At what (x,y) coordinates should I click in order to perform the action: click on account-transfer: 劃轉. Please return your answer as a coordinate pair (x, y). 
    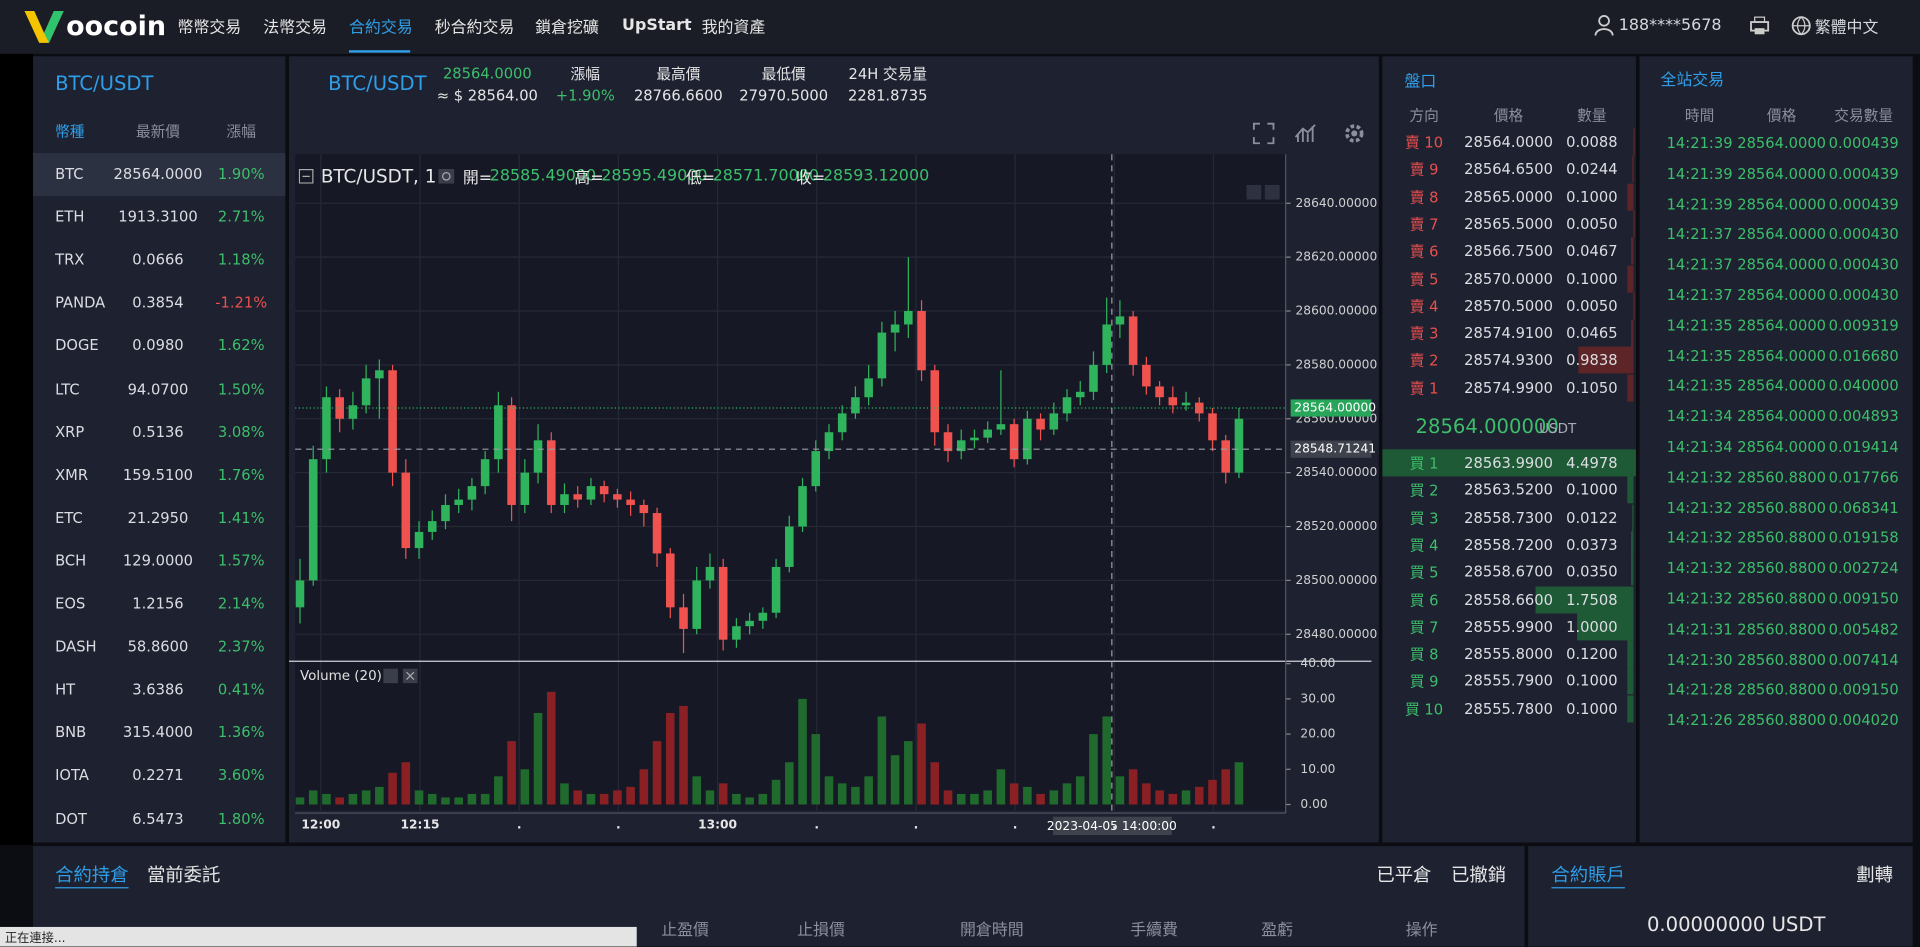
    Looking at the image, I should click on (1875, 874).